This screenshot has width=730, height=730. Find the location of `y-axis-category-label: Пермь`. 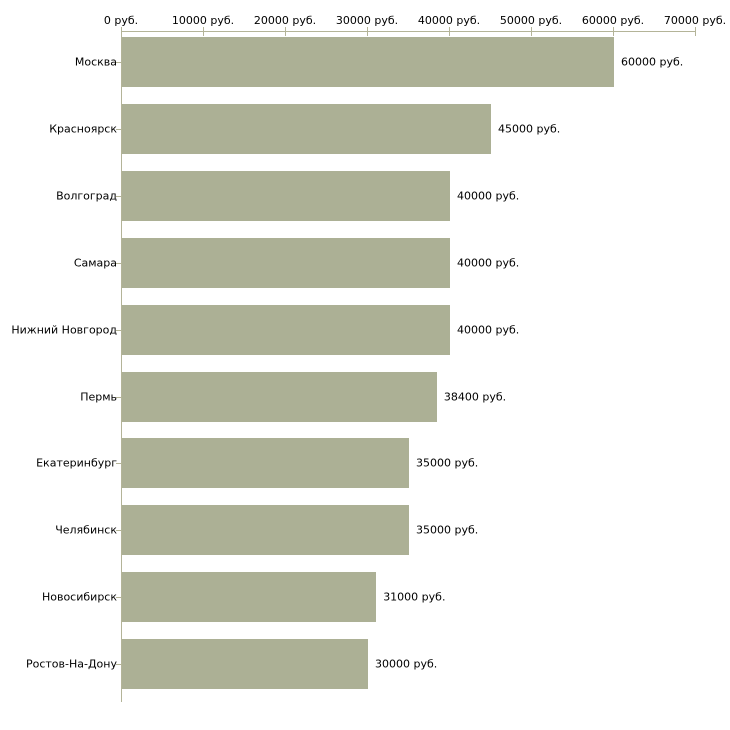

y-axis-category-label: Пермь is located at coordinates (98, 396).